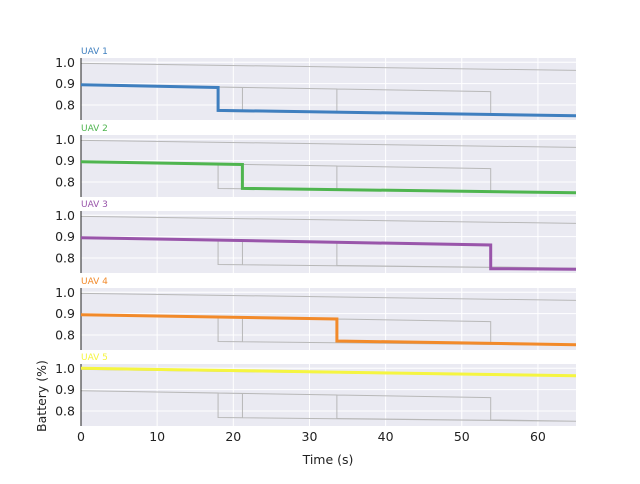 This screenshot has height=484, width=640. What do you see at coordinates (94, 129) in the screenshot?
I see `panel-title: UAV 2` at bounding box center [94, 129].